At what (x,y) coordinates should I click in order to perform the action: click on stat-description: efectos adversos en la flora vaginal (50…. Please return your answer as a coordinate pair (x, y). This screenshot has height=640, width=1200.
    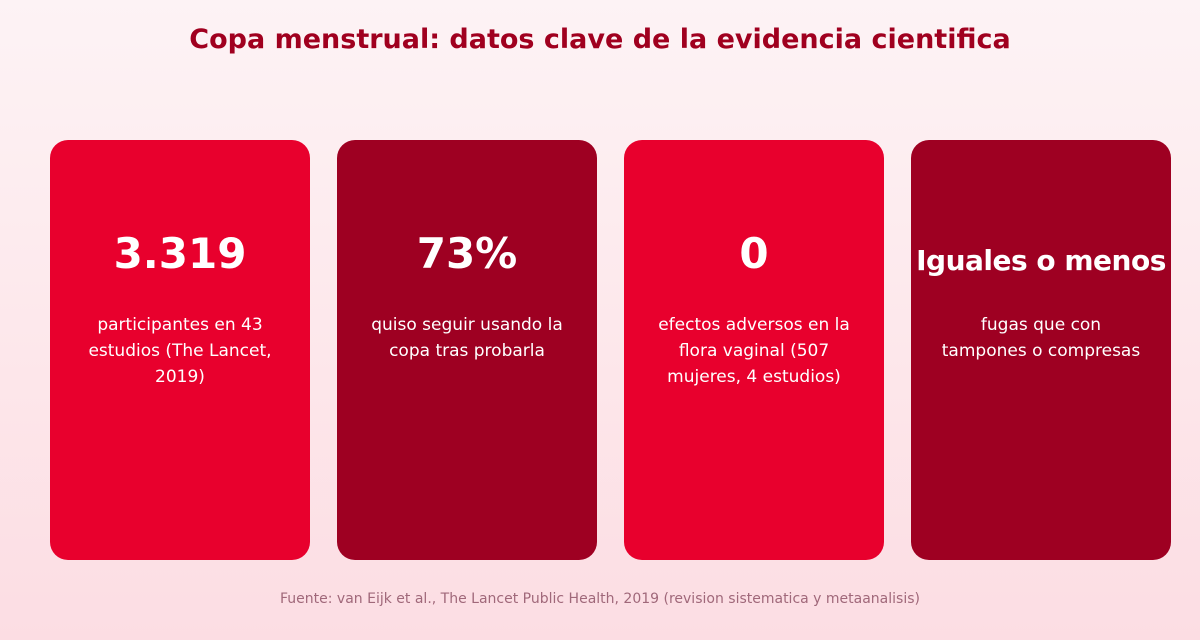
    Looking at the image, I should click on (754, 351).